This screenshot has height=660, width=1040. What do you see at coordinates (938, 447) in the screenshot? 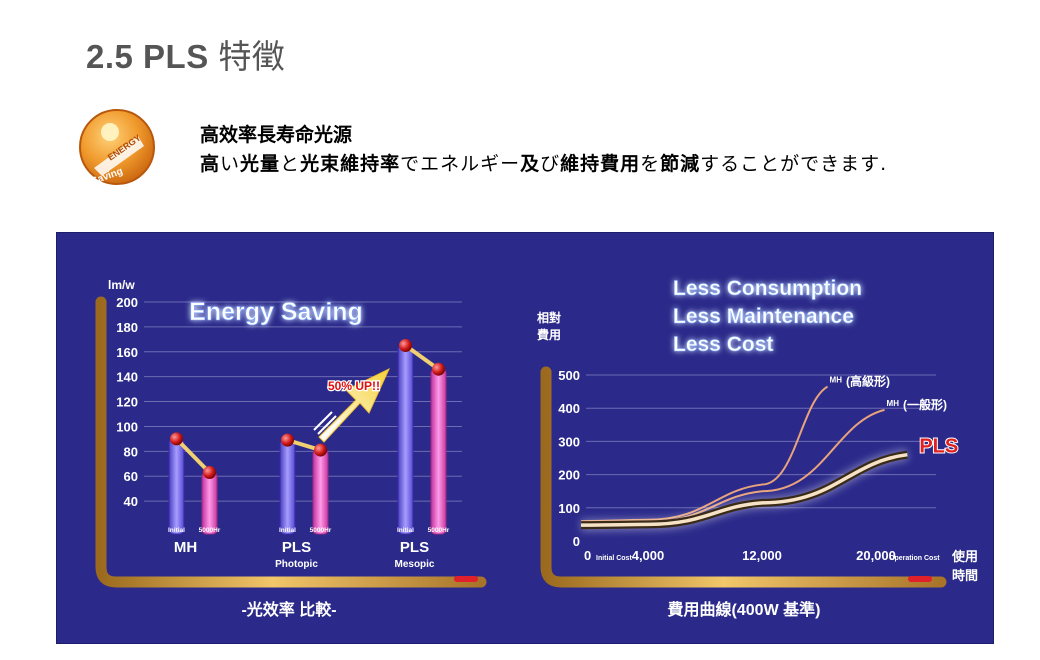
I see `series-label: PLS` at bounding box center [938, 447].